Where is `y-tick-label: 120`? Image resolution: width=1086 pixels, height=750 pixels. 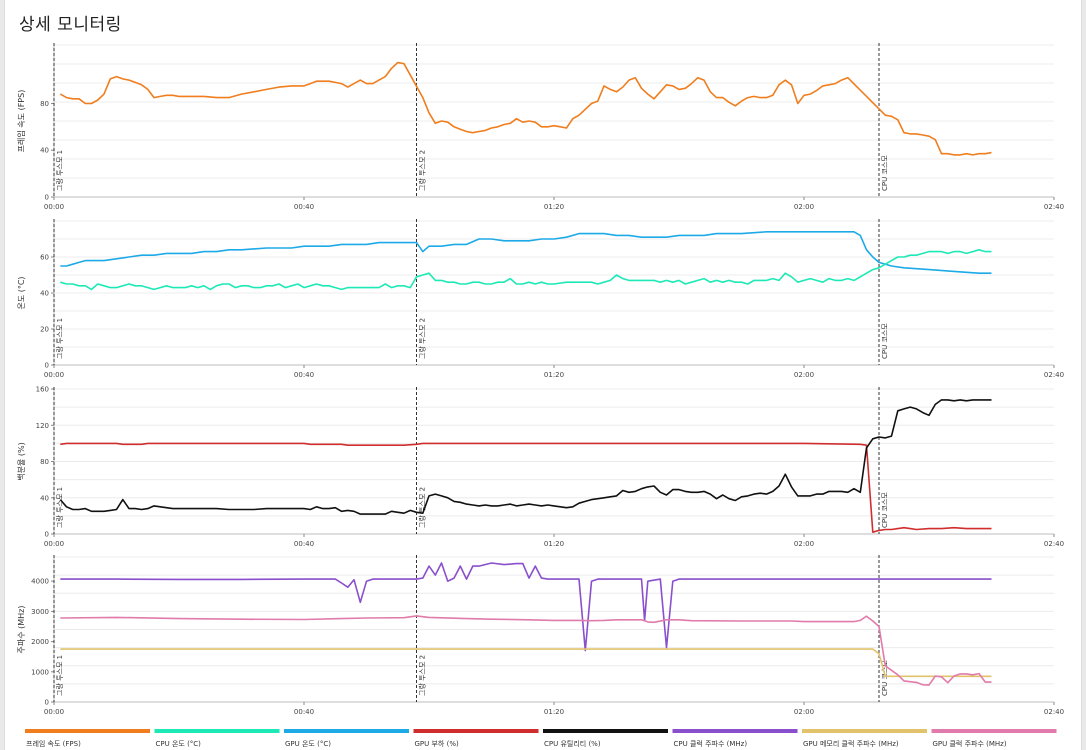
y-tick-label: 120 is located at coordinates (42, 426).